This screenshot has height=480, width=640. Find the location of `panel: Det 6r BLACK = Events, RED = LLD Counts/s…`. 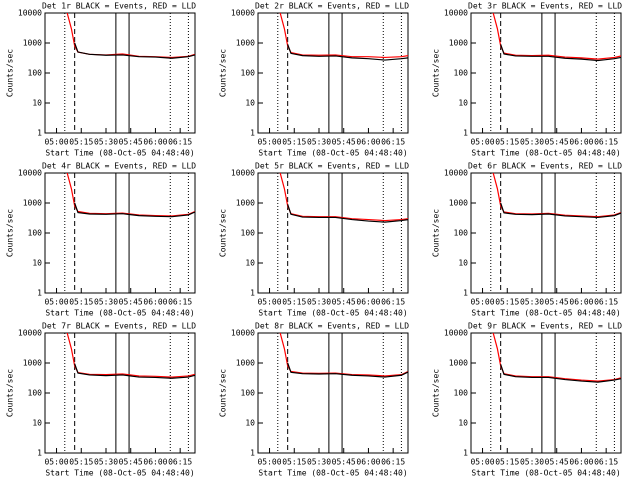

panel: Det 6r BLACK = Events, RED = LLD Counts/s… is located at coordinates (527, 240).